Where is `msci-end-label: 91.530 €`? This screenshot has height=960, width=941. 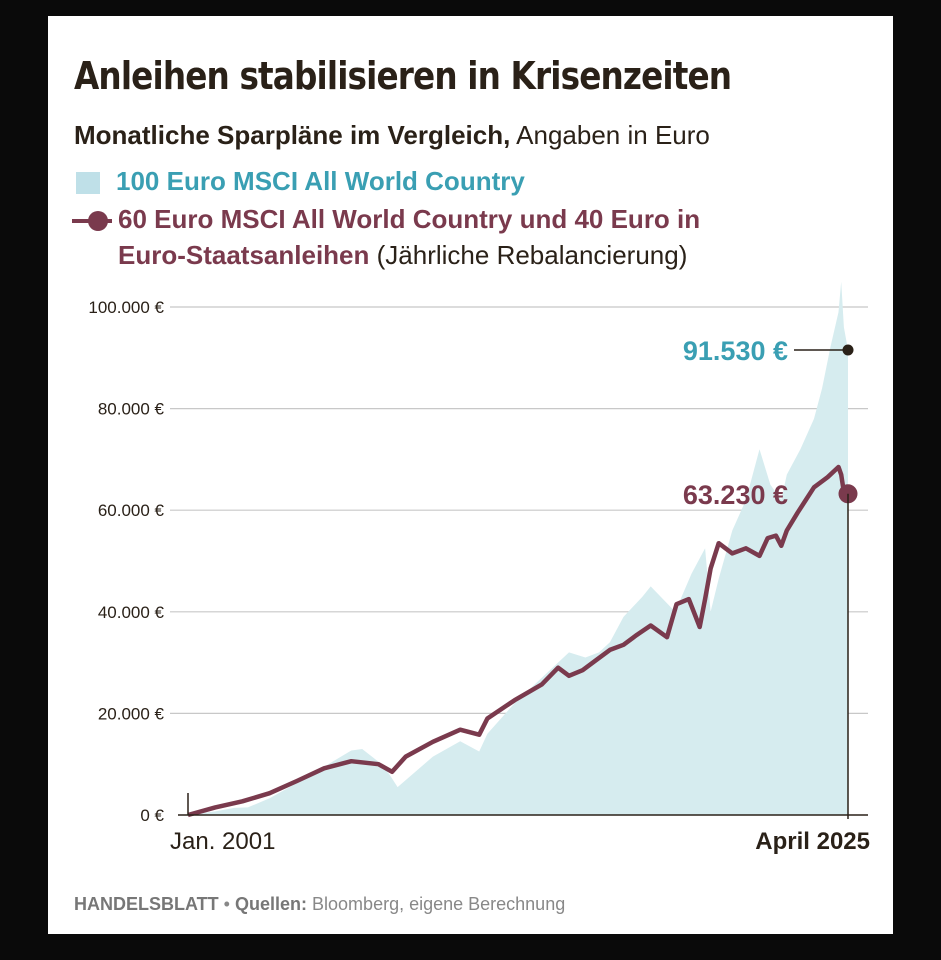
msci-end-label: 91.530 € is located at coordinates (735, 351).